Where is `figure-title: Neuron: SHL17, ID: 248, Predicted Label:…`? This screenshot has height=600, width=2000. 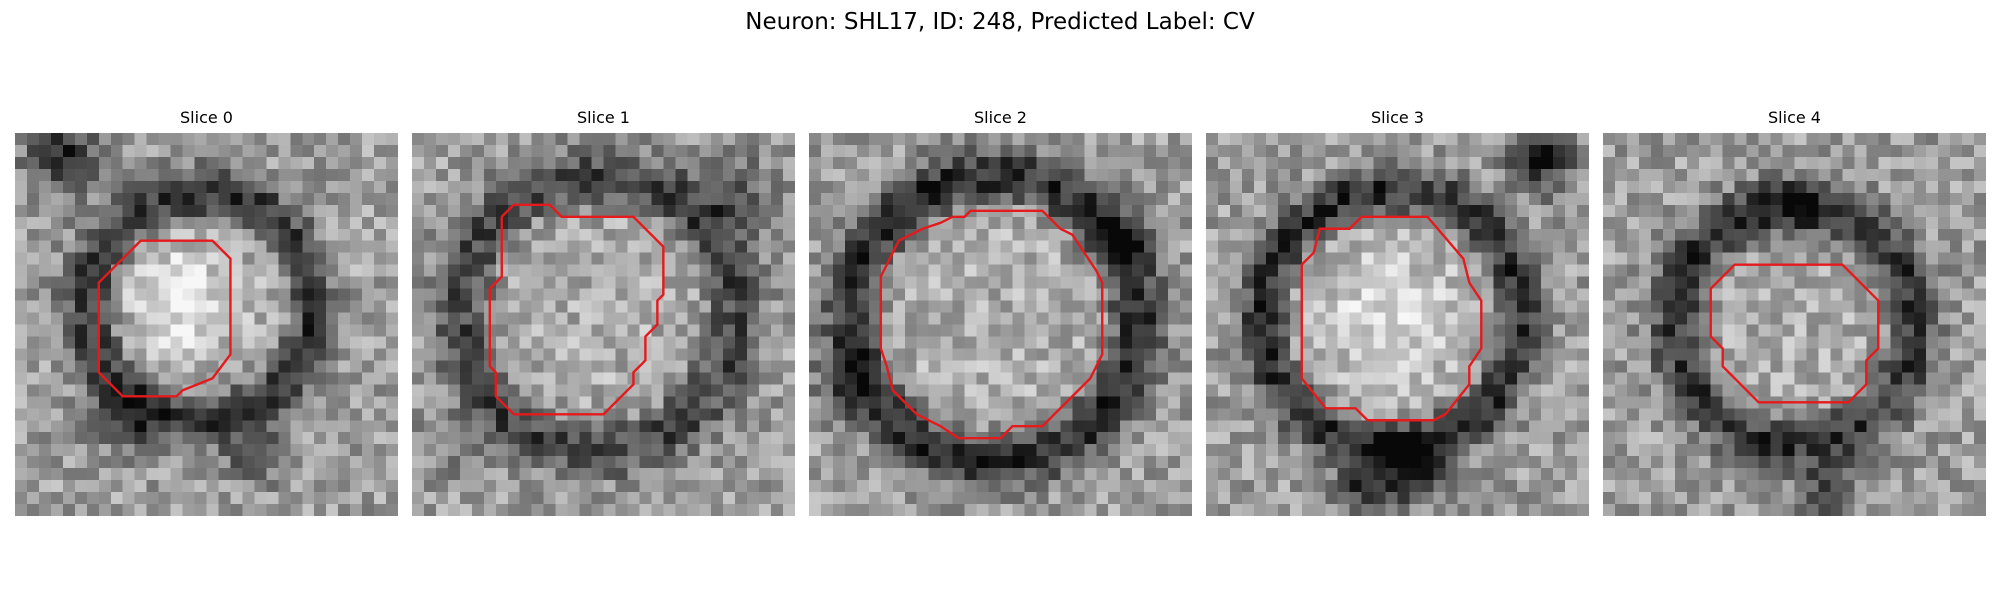
figure-title: Neuron: SHL17, ID: 248, Predicted Label:… is located at coordinates (1000, 22).